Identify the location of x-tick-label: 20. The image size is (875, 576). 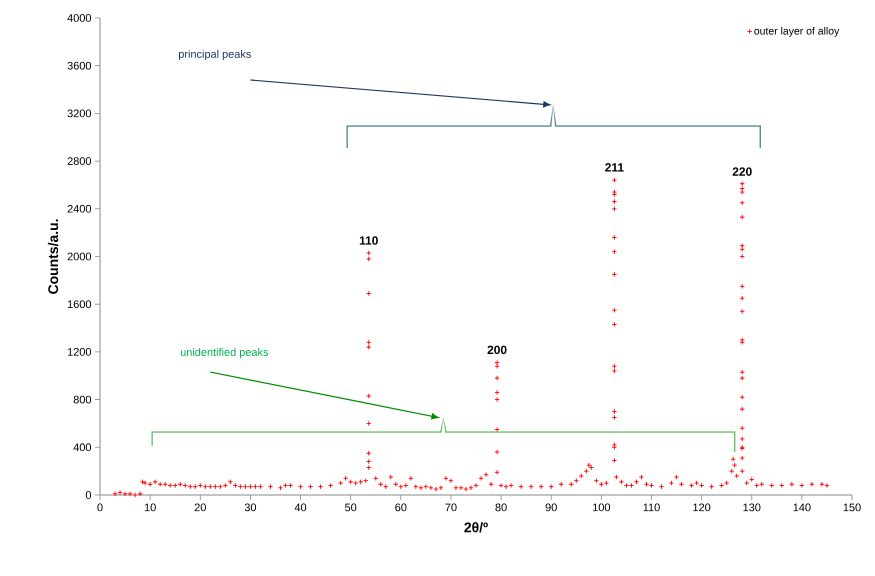
(200, 508).